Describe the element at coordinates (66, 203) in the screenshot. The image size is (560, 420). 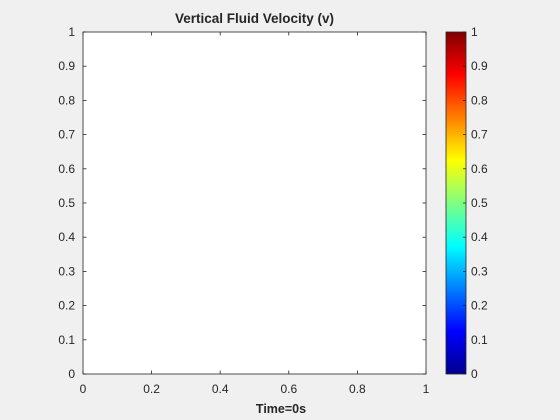
I see `y-tick-label: 0.5` at that location.